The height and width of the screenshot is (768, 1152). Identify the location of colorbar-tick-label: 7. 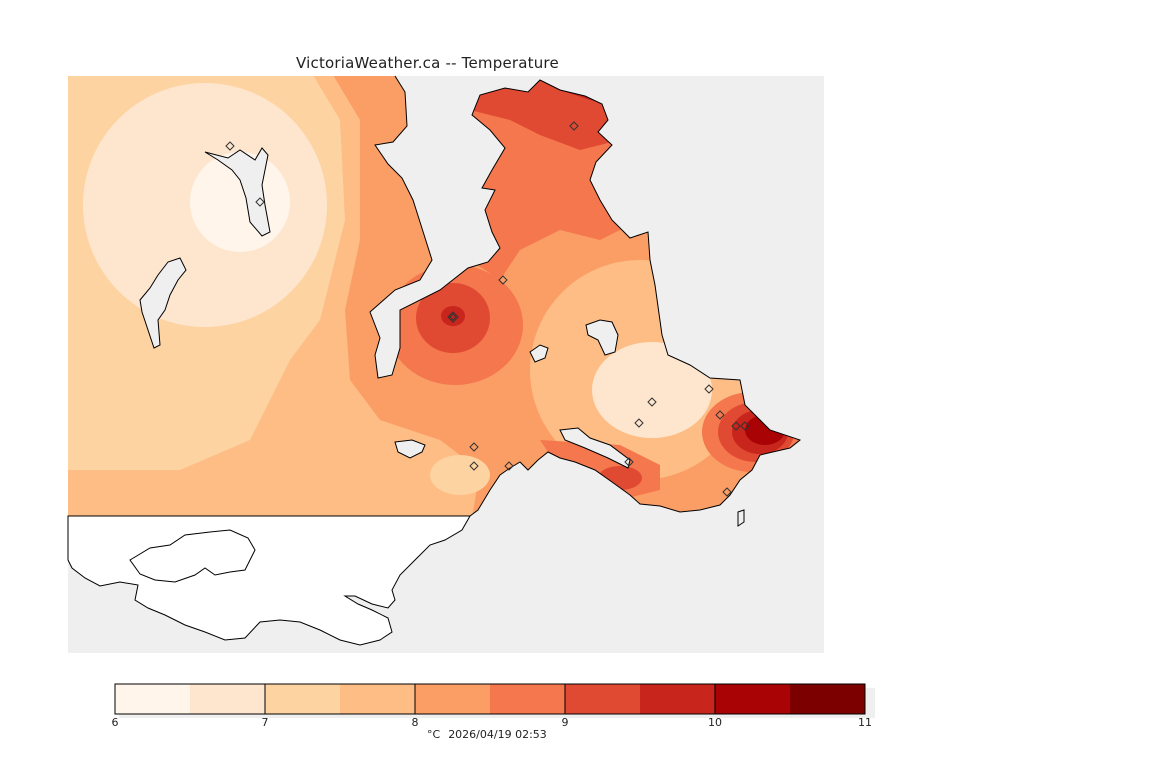
(265, 722).